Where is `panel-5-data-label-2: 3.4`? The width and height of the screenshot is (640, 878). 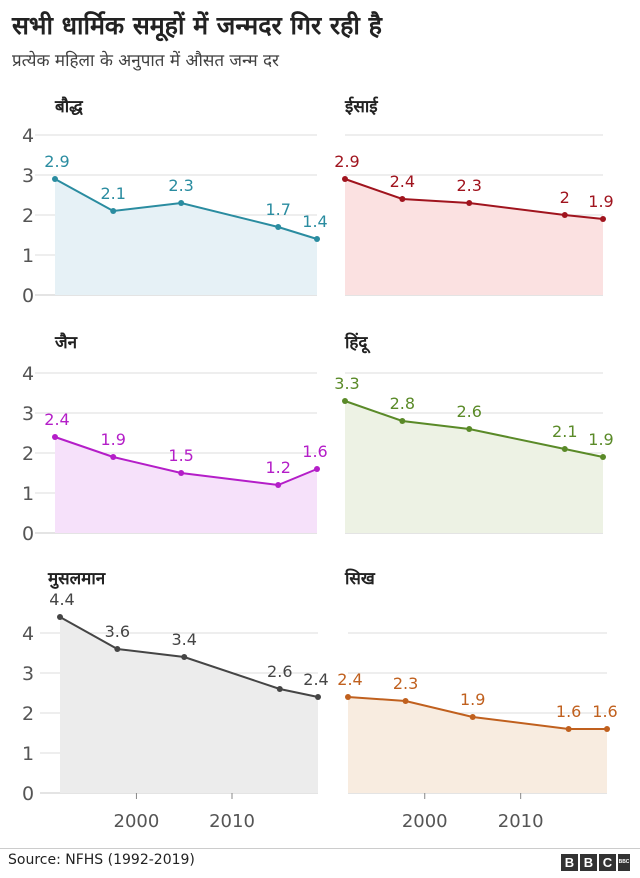 panel-5-data-label-2: 3.4 is located at coordinates (183, 639).